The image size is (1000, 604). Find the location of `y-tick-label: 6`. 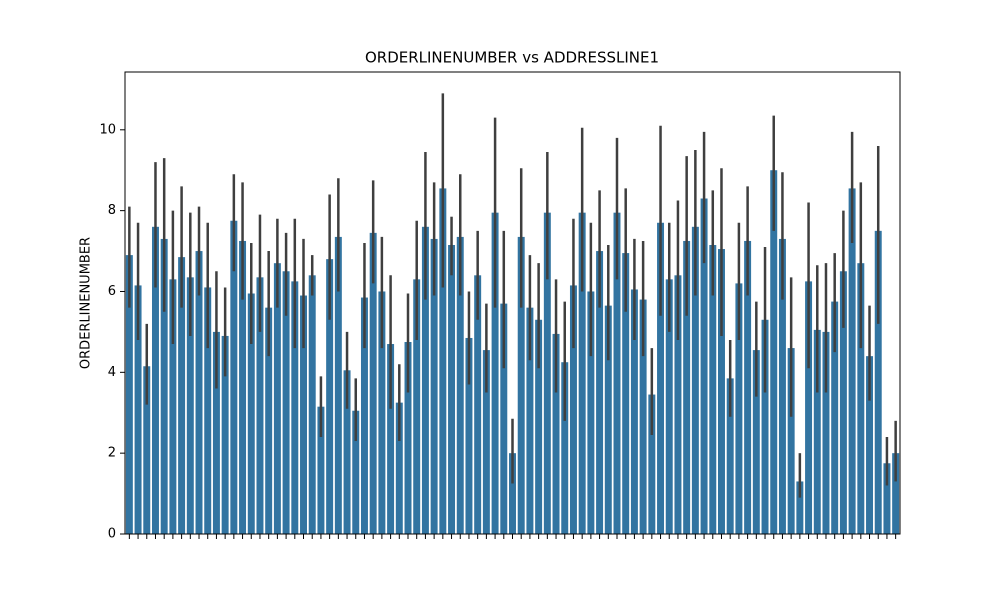

y-tick-label: 6 is located at coordinates (112, 291).